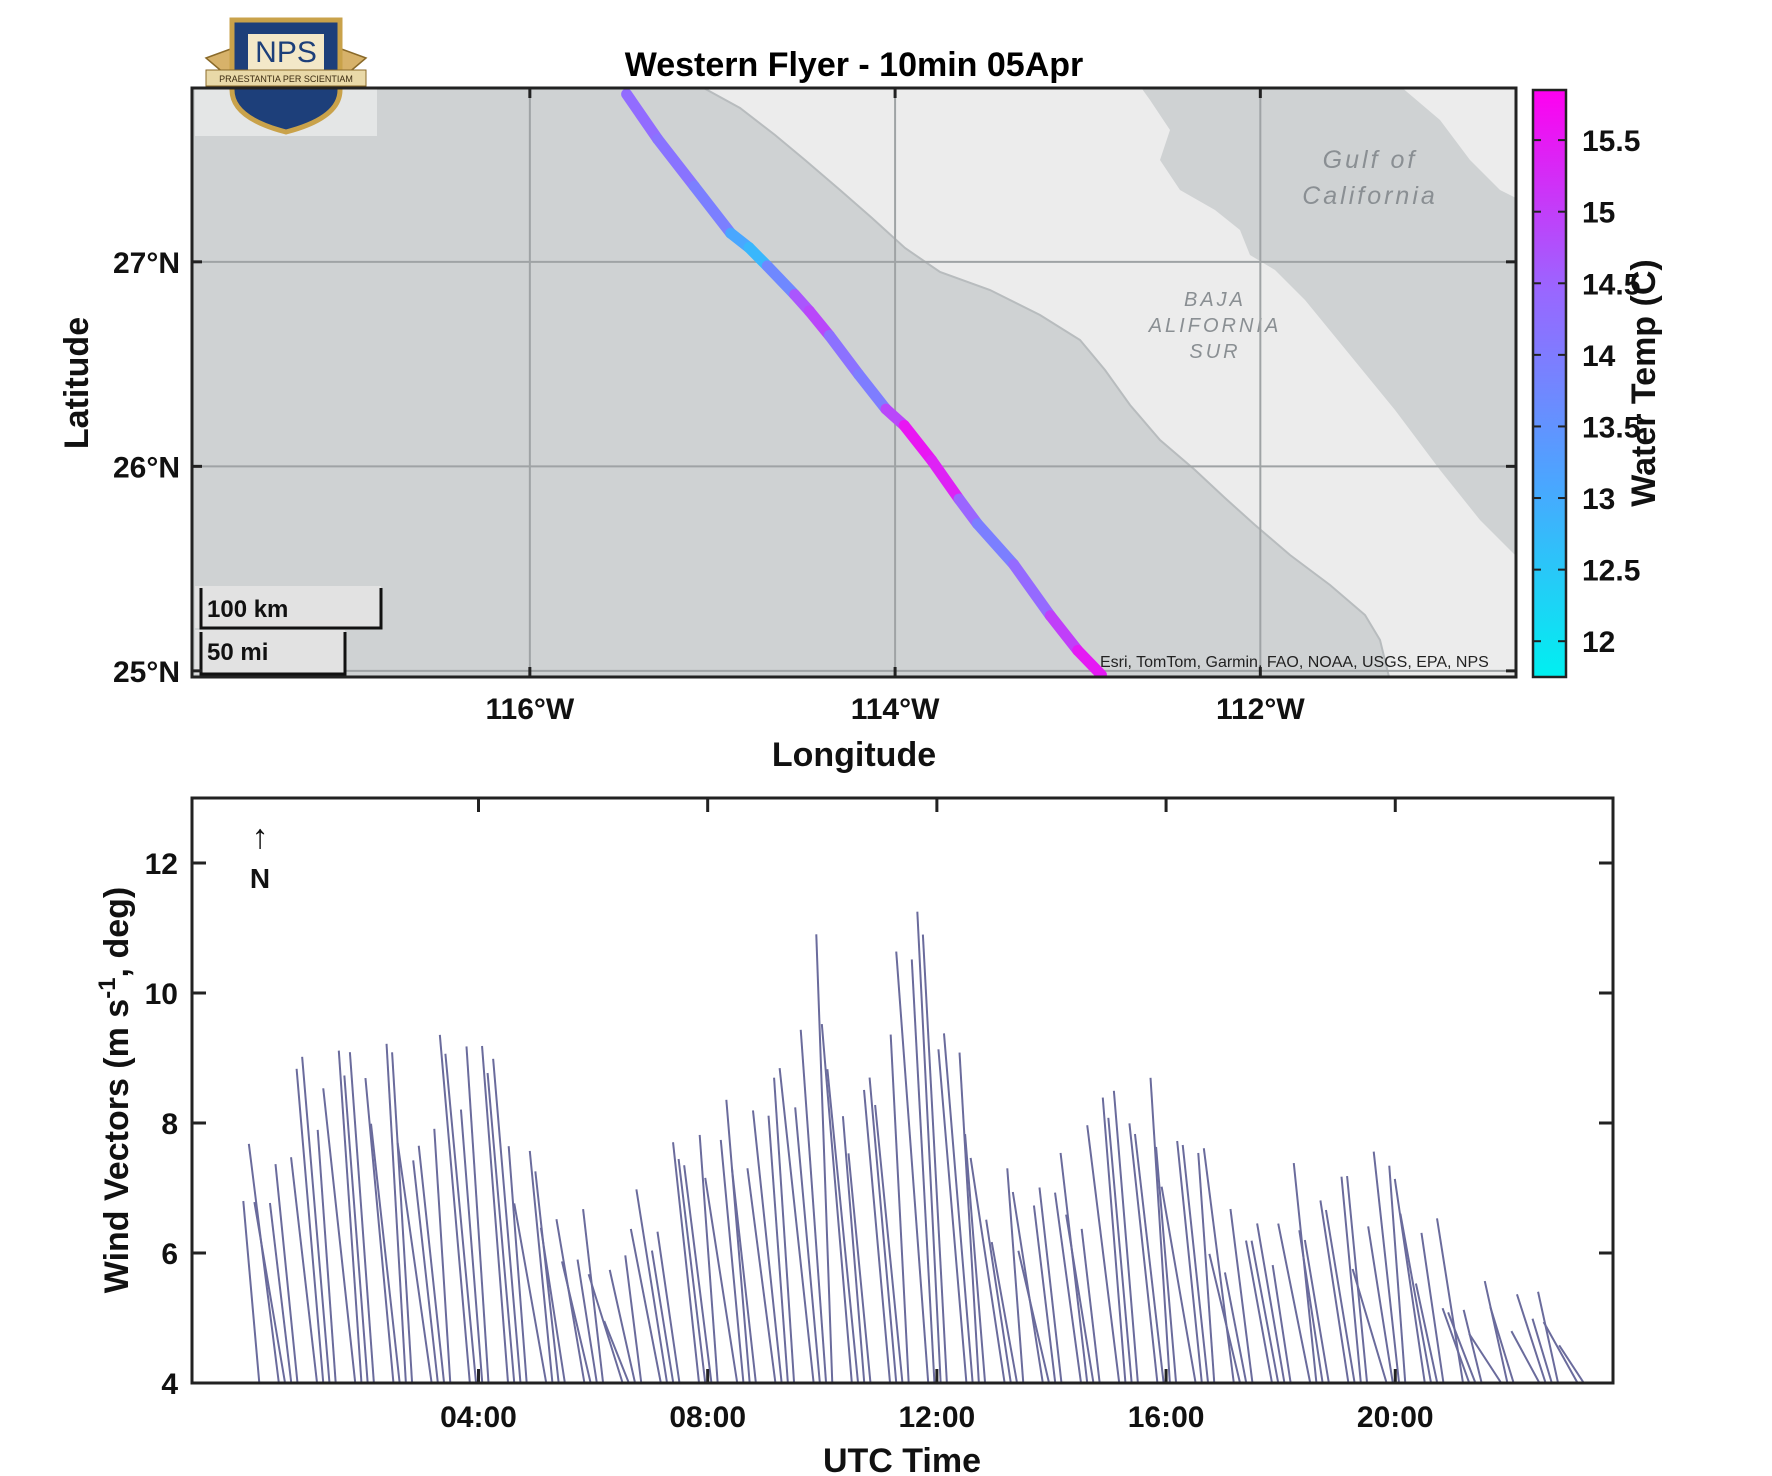 The image size is (1772, 1476). I want to click on scale-bar: 100 km 50 mi, so click(289, 631).